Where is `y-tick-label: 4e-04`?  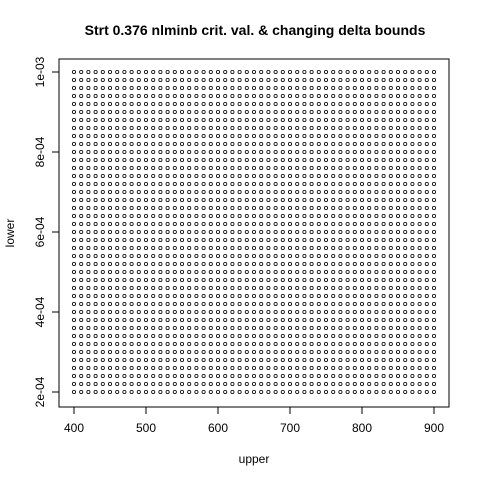 y-tick-label: 4e-04 is located at coordinates (40, 311).